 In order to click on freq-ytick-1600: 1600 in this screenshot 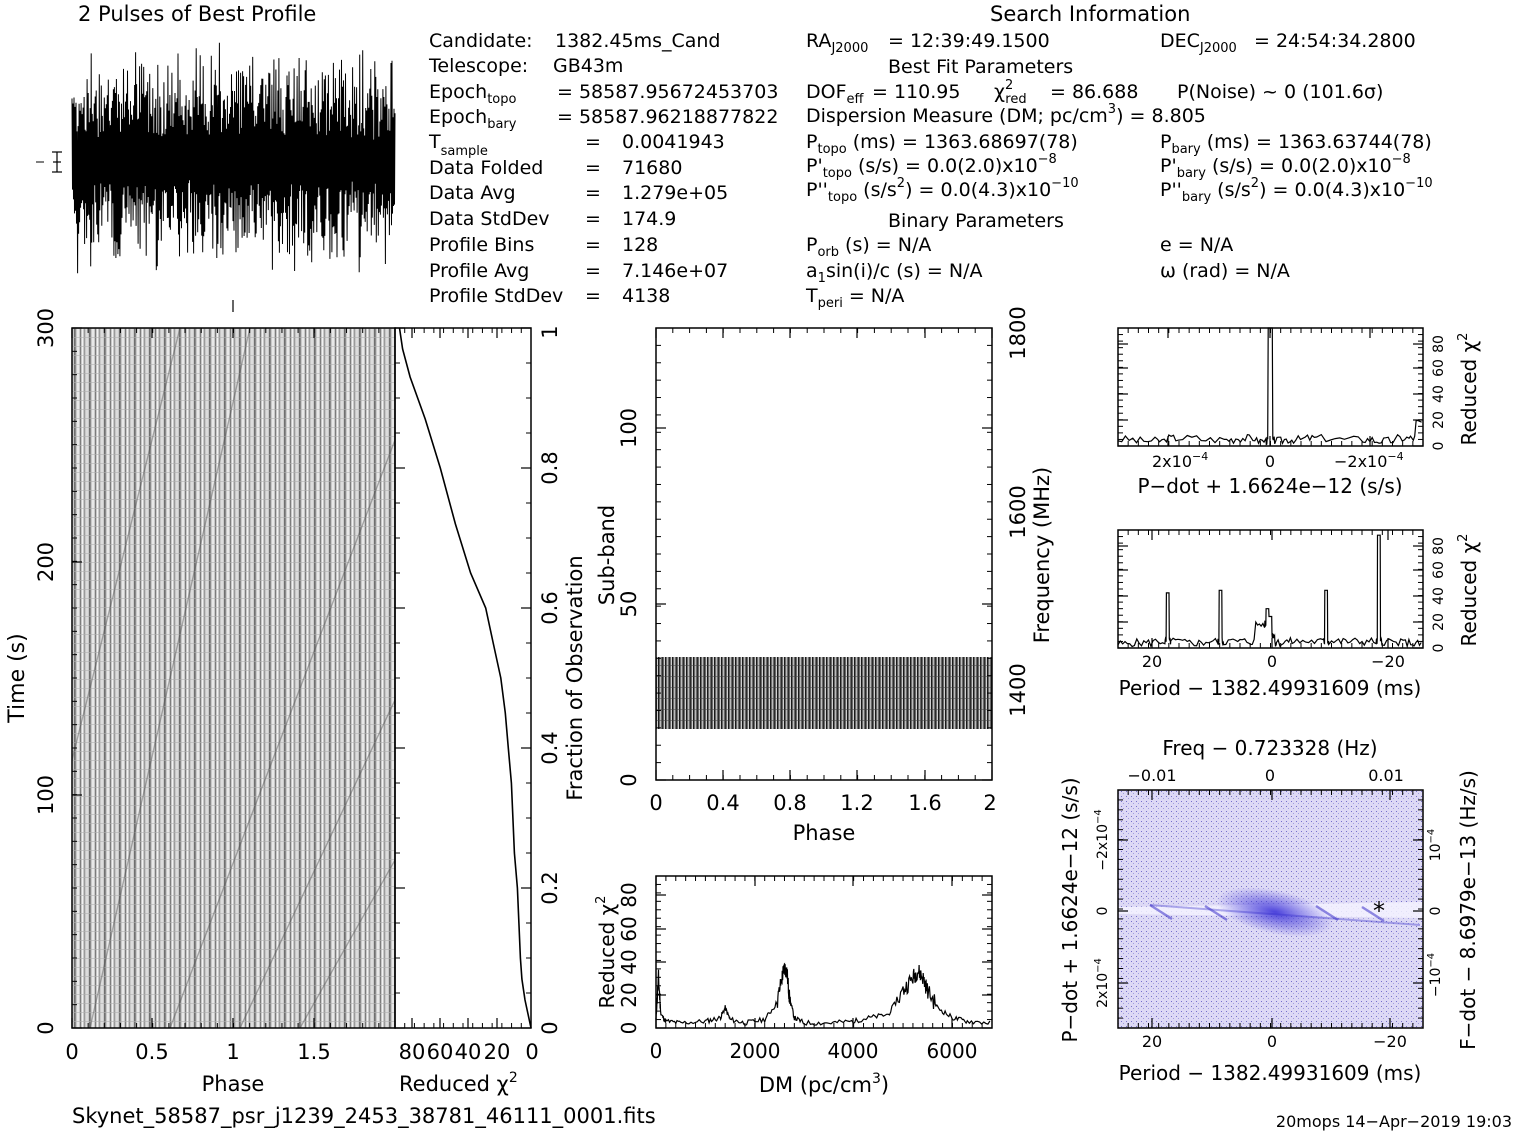, I will do `click(1018, 511)`.